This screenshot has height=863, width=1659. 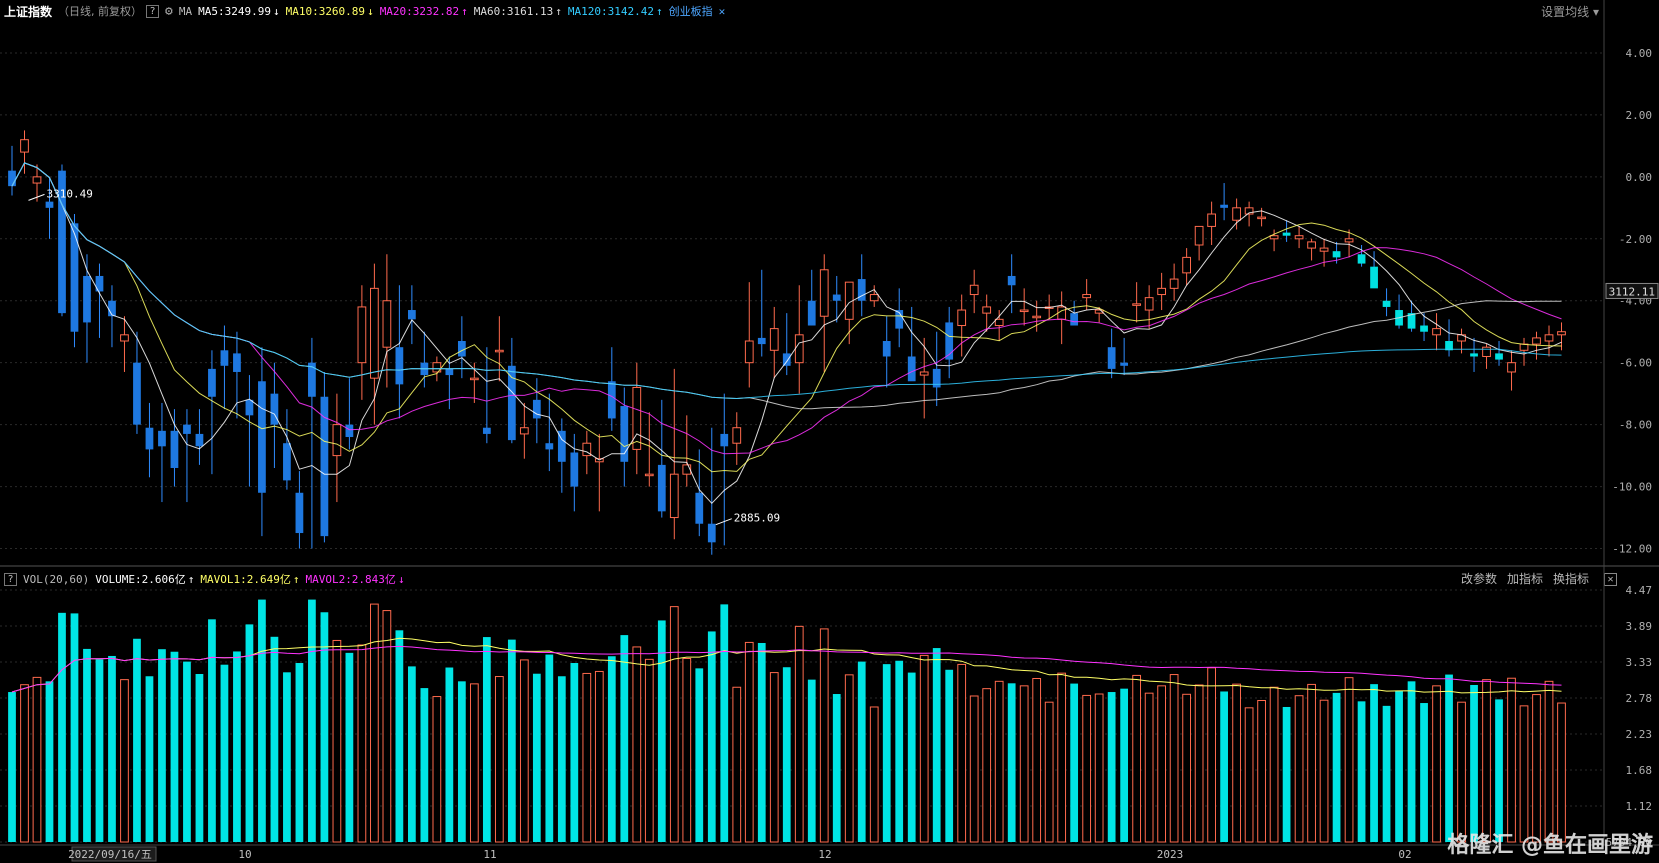 What do you see at coordinates (786, 665) in the screenshot?
I see `mavol1-line` at bounding box center [786, 665].